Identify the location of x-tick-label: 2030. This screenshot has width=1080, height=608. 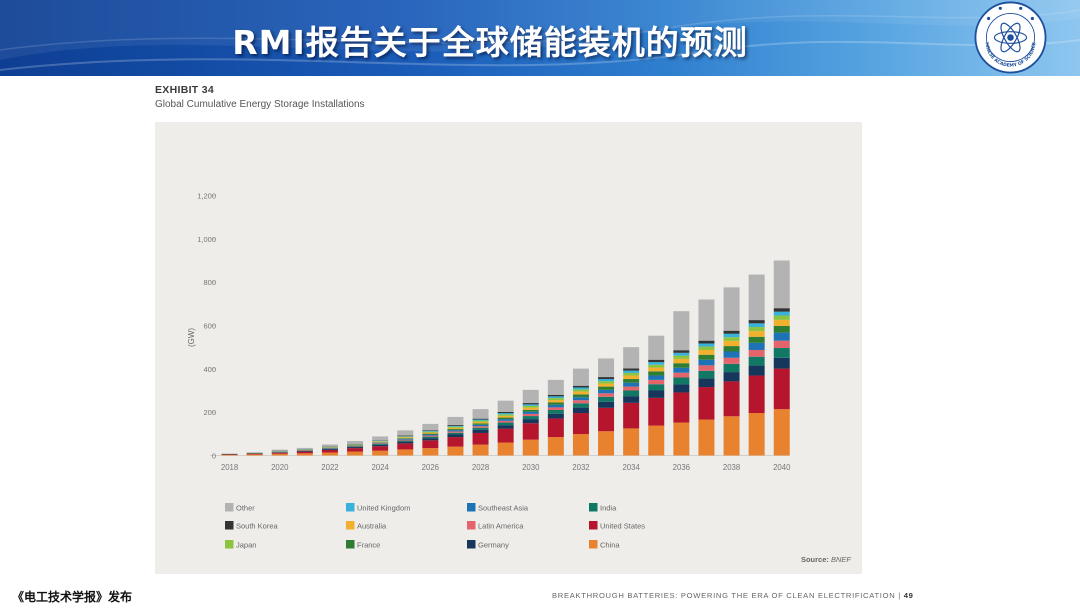
(531, 467).